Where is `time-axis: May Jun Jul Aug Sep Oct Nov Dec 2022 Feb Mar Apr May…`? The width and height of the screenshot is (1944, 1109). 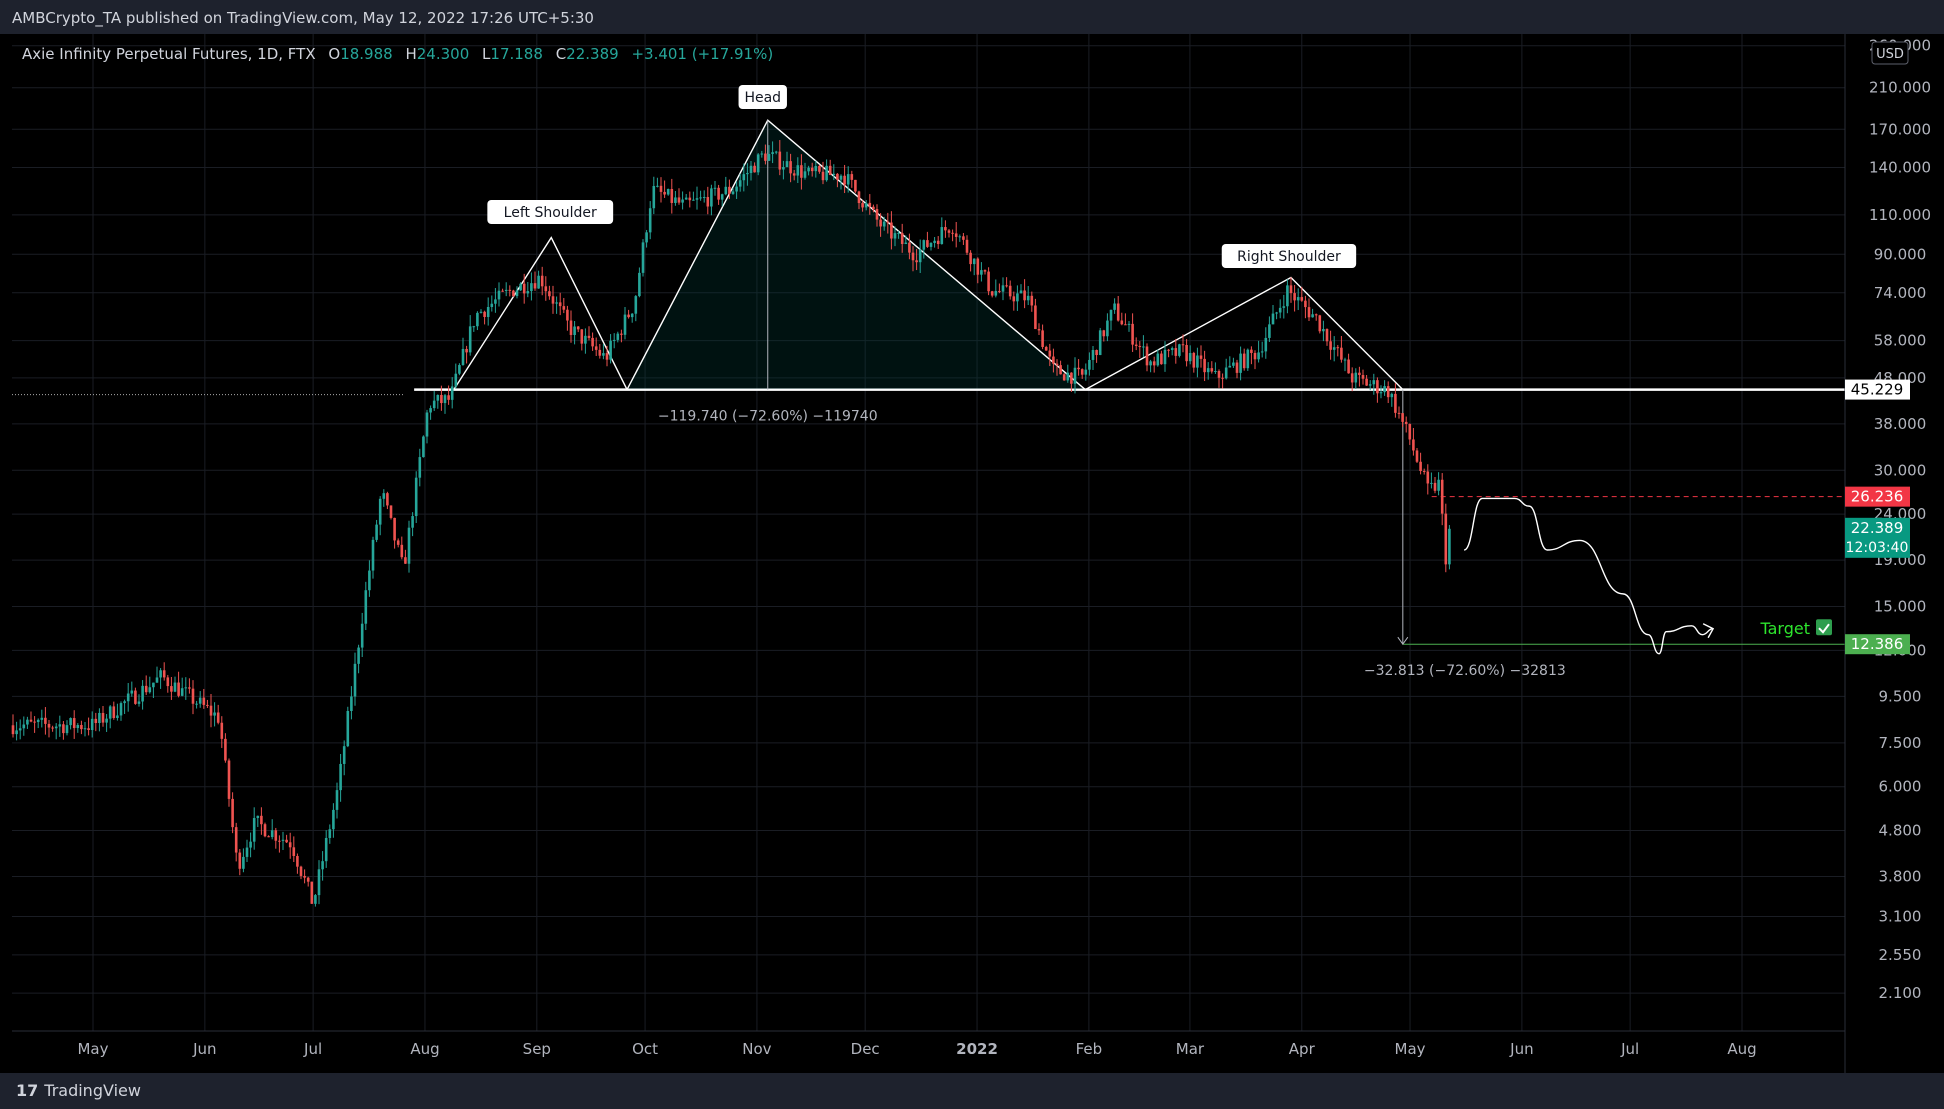 time-axis: May Jun Jul Aug Sep Oct Nov Dec 2022 Feb Mar Apr May… is located at coordinates (916, 1049).